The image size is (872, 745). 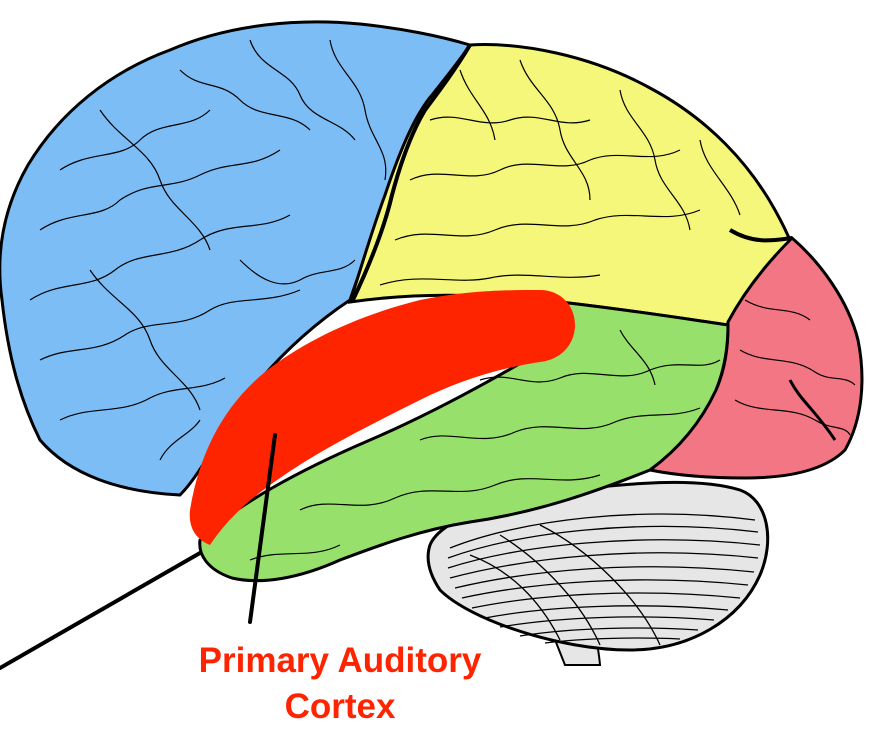 I want to click on caption-line-2: Cortex, so click(x=340, y=706).